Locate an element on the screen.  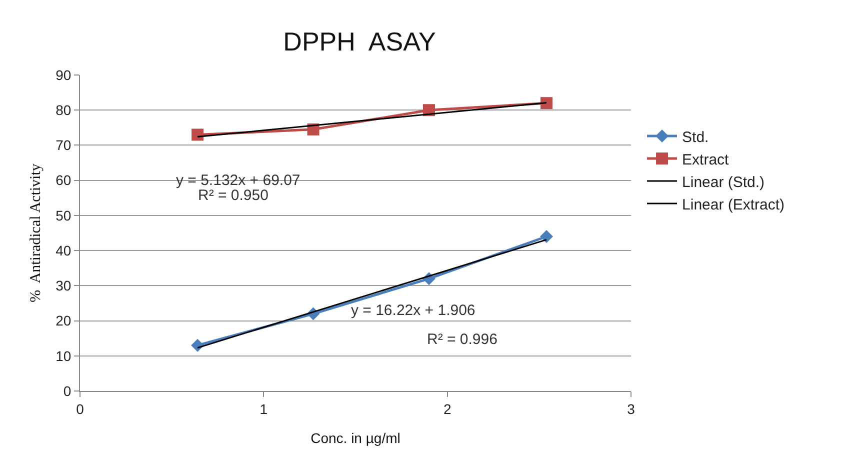
legend-label: Extract is located at coordinates (706, 159).